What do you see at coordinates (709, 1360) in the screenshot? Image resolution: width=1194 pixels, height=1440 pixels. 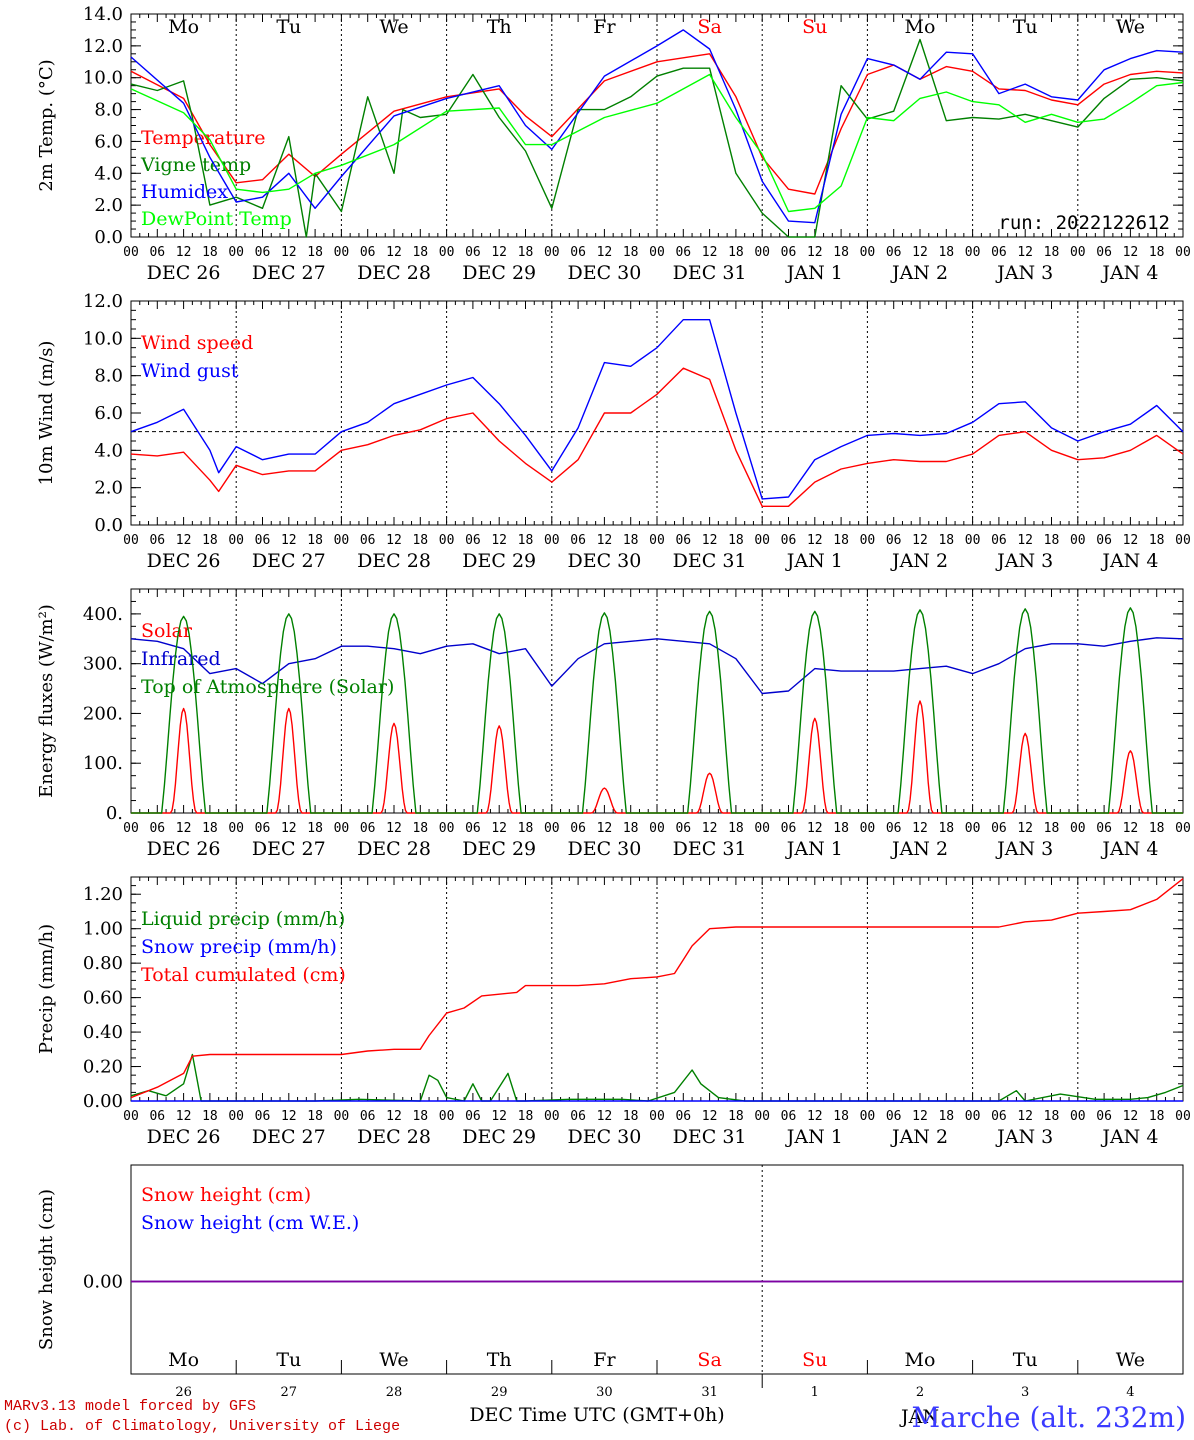 I see `weekday-label: Sa` at bounding box center [709, 1360].